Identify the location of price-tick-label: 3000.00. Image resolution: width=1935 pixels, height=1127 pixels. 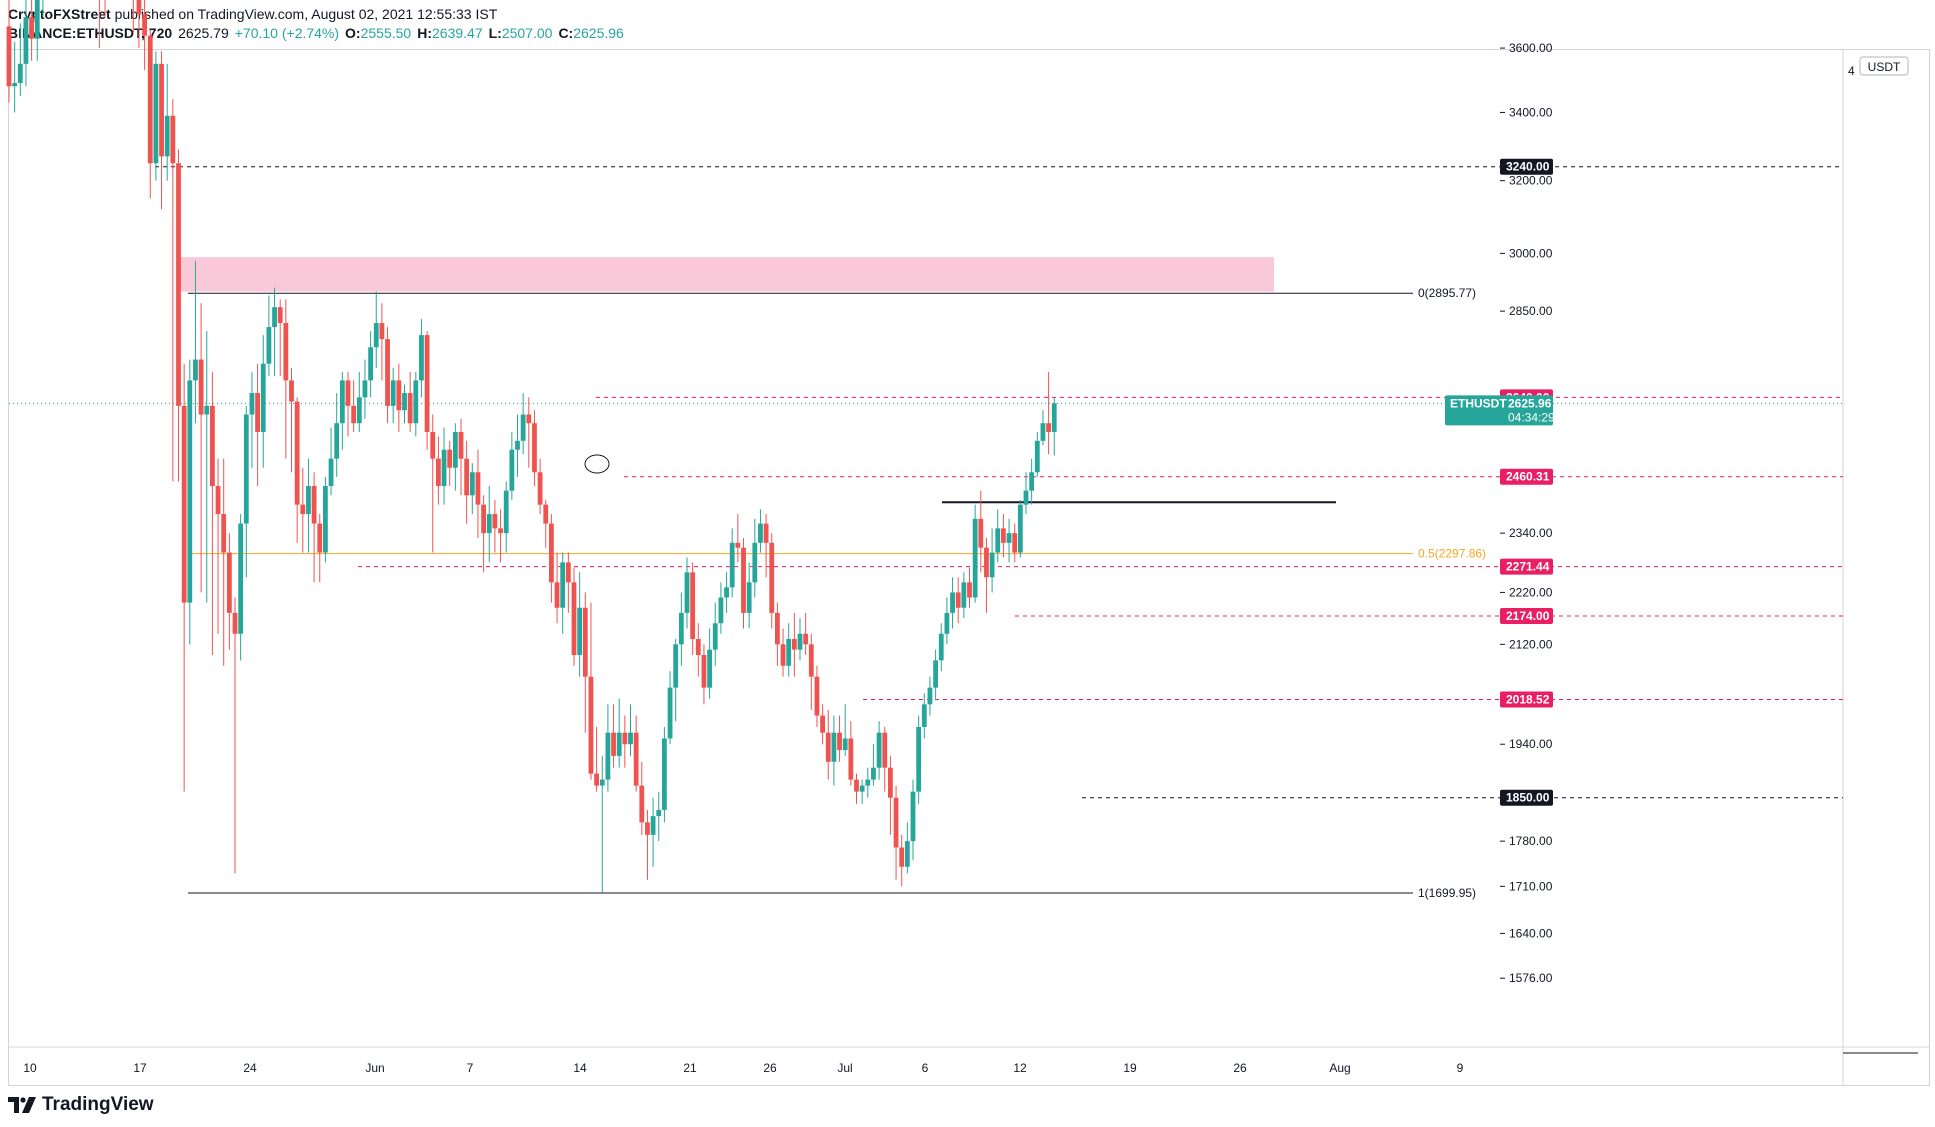
(1531, 253).